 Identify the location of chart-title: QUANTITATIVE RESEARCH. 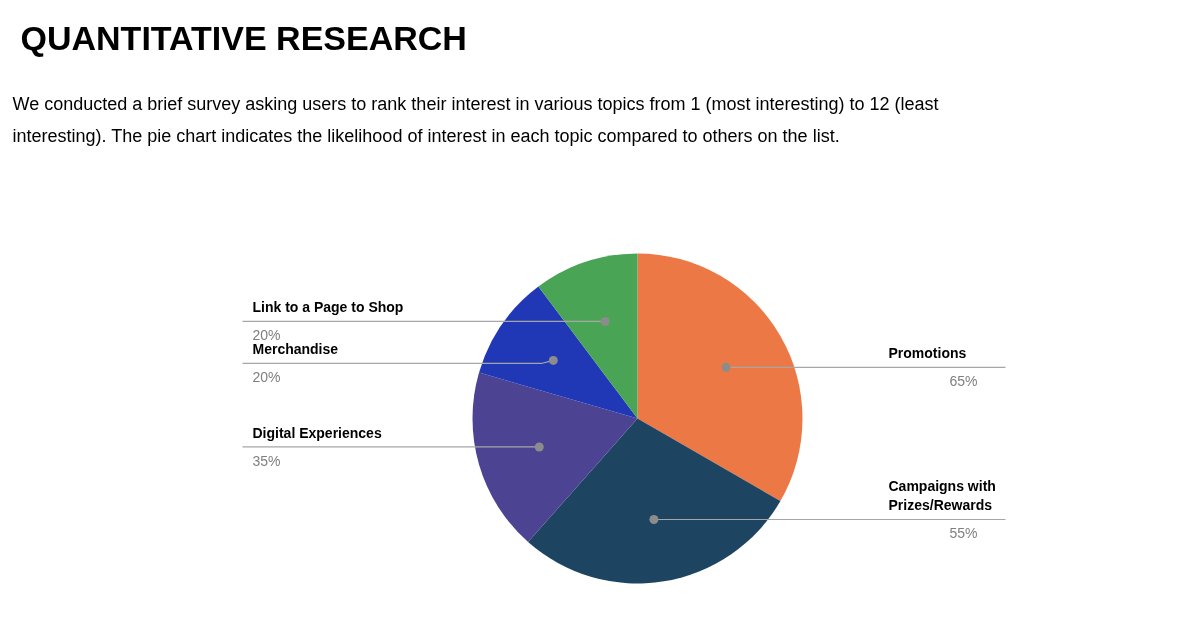
(243, 37).